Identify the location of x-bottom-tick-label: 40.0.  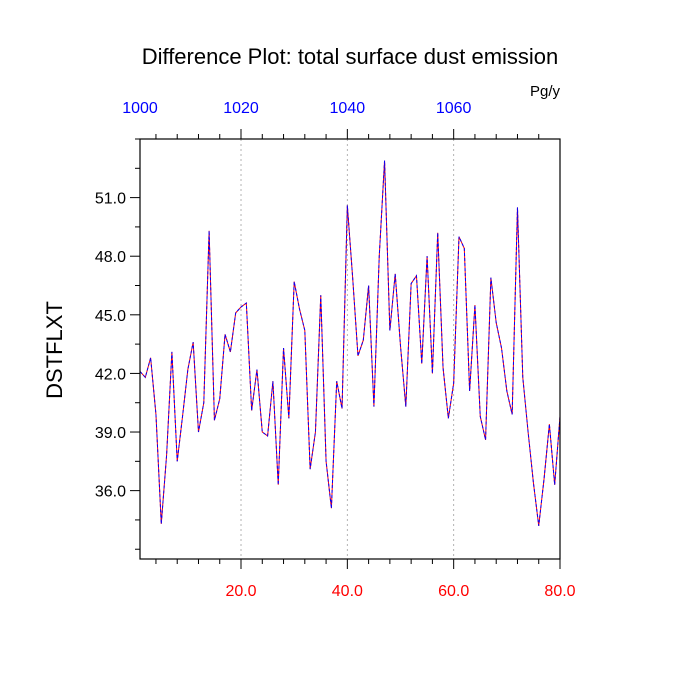
(347, 591).